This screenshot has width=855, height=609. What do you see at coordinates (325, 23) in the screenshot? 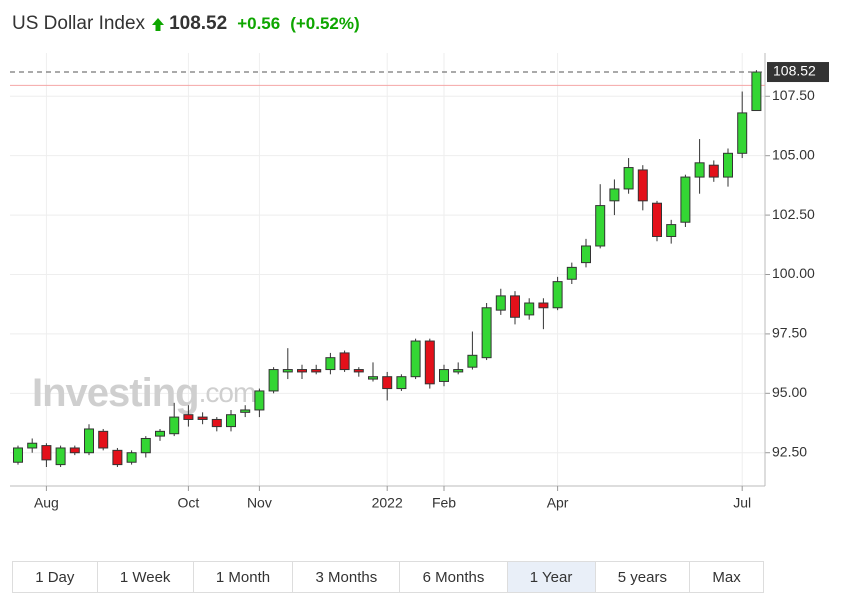
I see `change-percent: (+0.52%)` at bounding box center [325, 23].